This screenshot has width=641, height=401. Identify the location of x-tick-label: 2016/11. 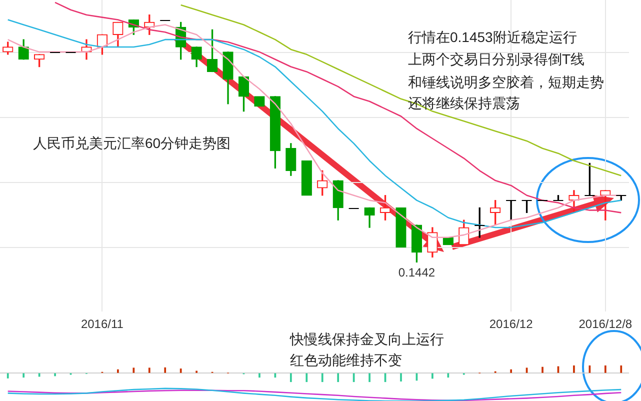
(102, 324).